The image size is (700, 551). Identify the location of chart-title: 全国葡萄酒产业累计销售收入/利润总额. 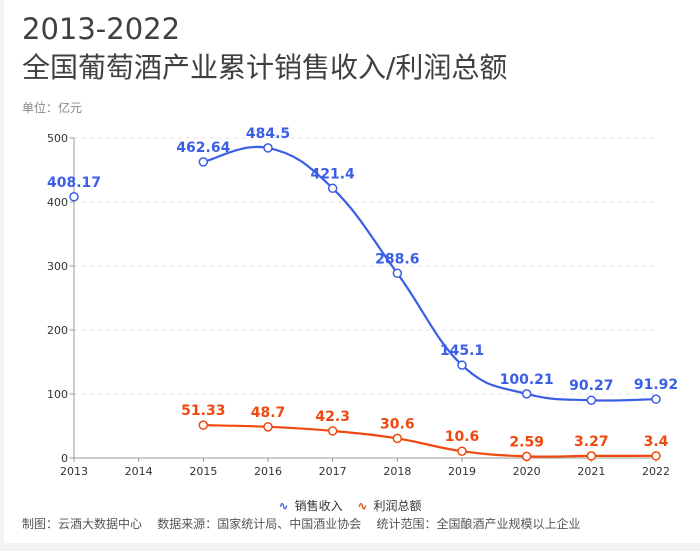
(265, 67).